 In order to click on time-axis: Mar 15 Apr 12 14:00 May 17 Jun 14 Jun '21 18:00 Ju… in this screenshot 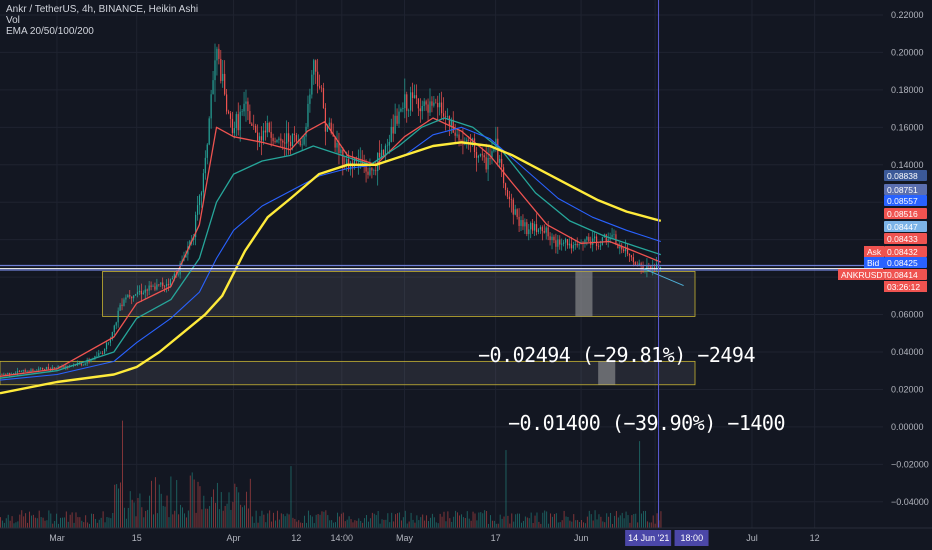, I will do `click(466, 538)`.